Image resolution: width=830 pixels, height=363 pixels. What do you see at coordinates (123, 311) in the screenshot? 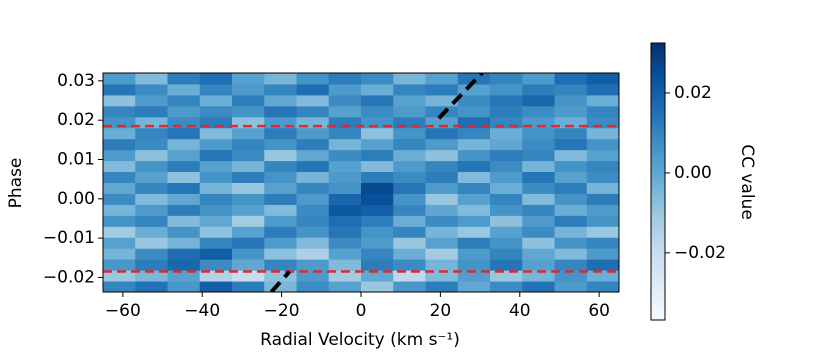
I see `x-tick-label: −60` at bounding box center [123, 311].